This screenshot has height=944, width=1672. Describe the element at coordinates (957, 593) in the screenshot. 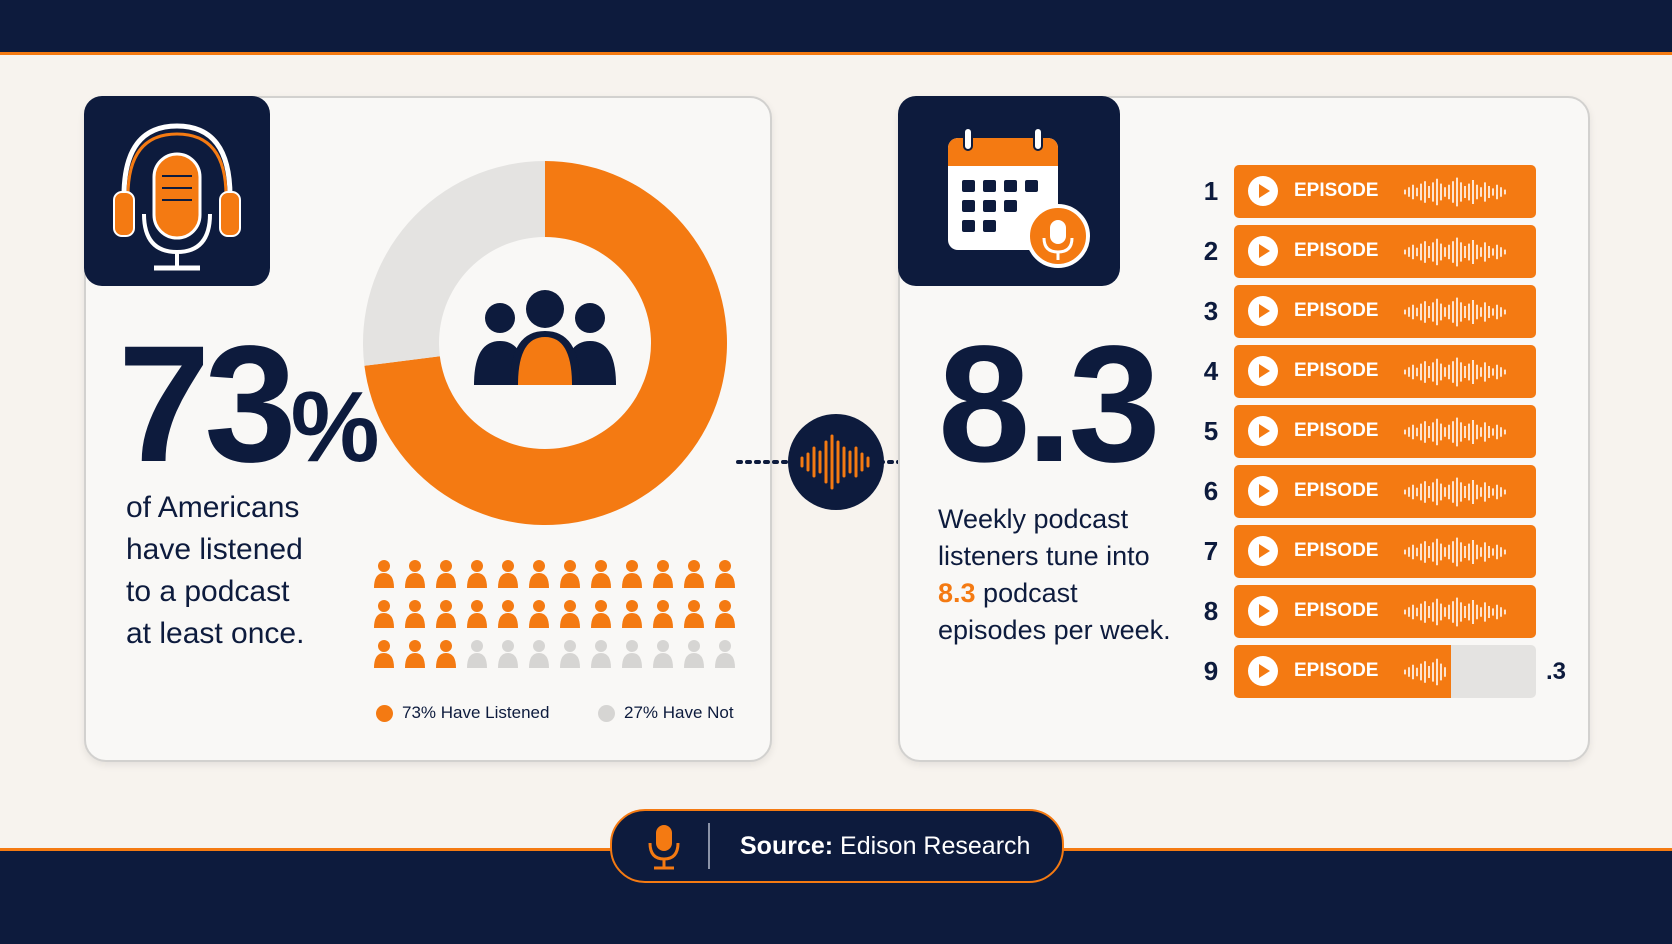

I see `desc-highlight: 8.3` at that location.